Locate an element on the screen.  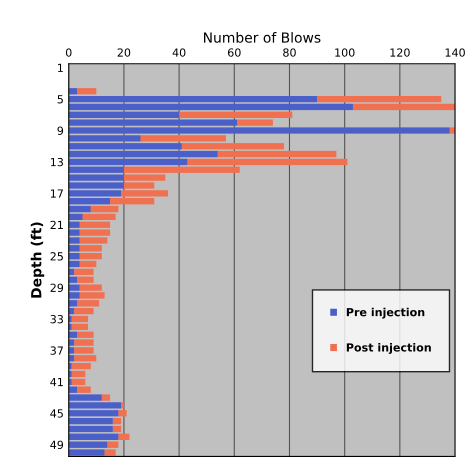
x-tick-label: 0 is located at coordinates (69, 52).